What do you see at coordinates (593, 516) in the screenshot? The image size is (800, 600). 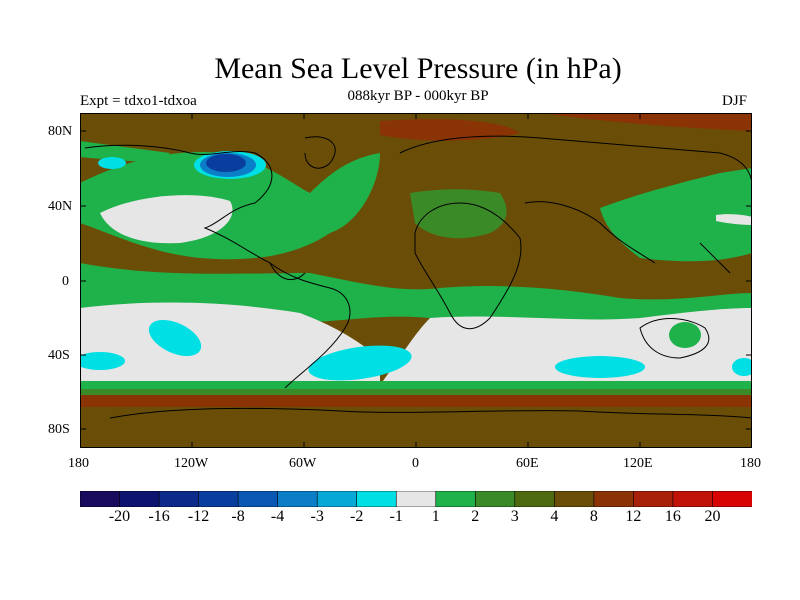 I see `colorbar-label: 8` at bounding box center [593, 516].